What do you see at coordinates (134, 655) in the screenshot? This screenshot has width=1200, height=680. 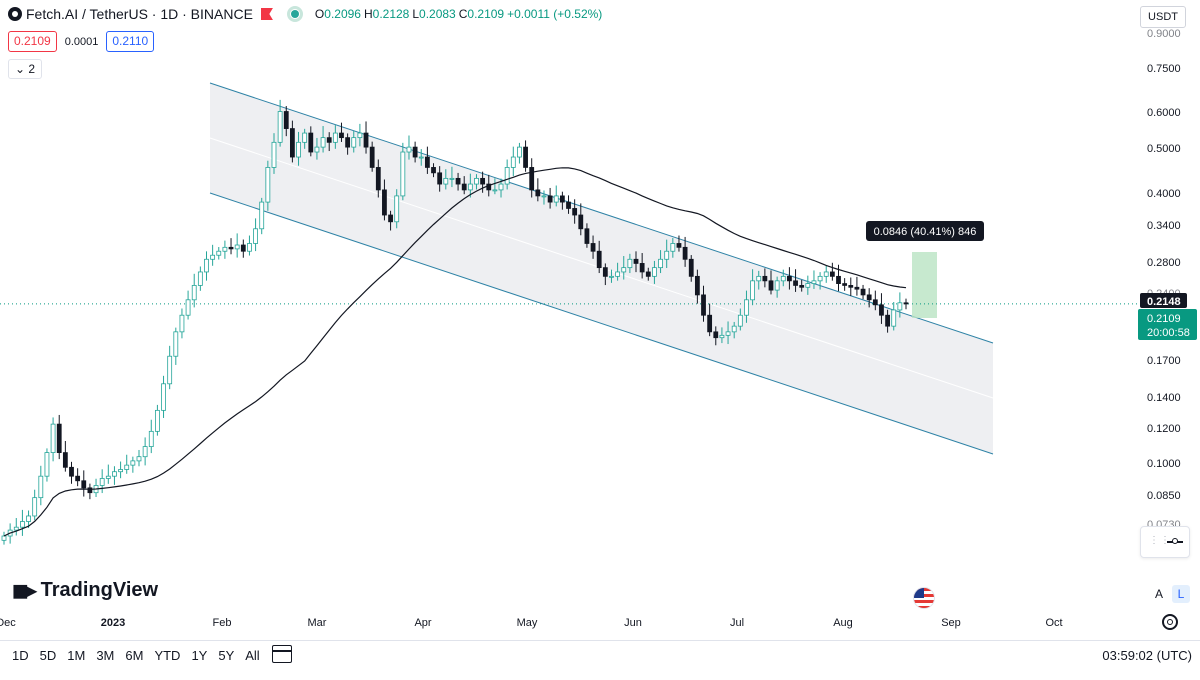 I see `time-range-6m: 6M` at bounding box center [134, 655].